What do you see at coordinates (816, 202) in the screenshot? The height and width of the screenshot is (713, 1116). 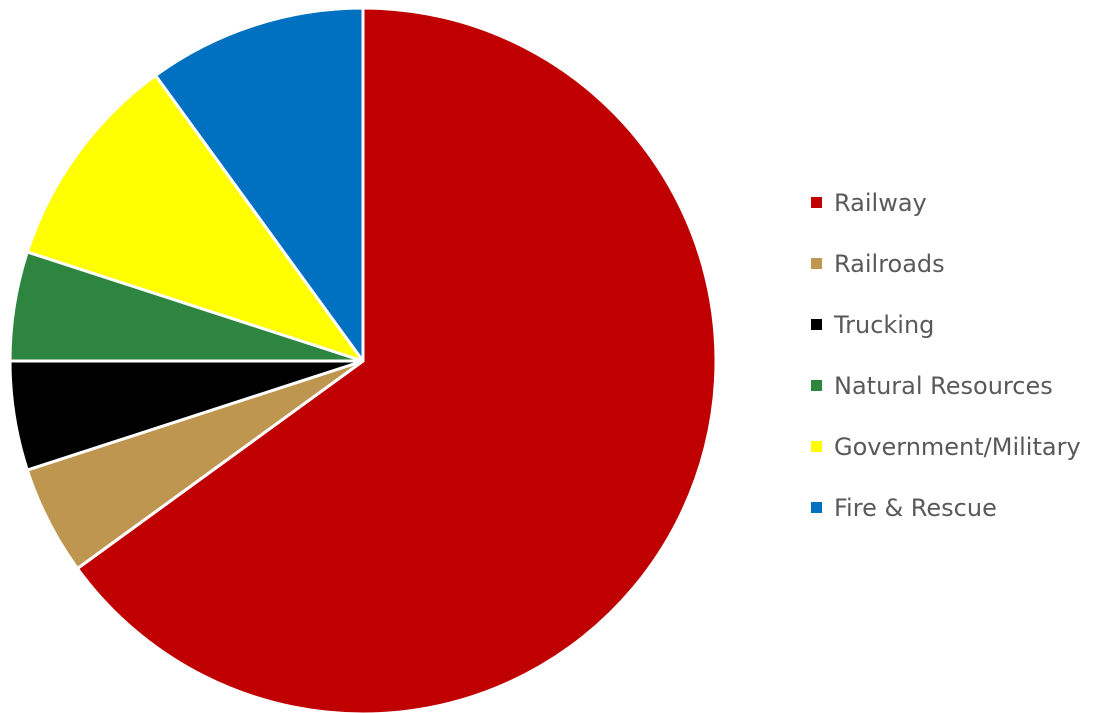 I see `legend-swatch-railway` at bounding box center [816, 202].